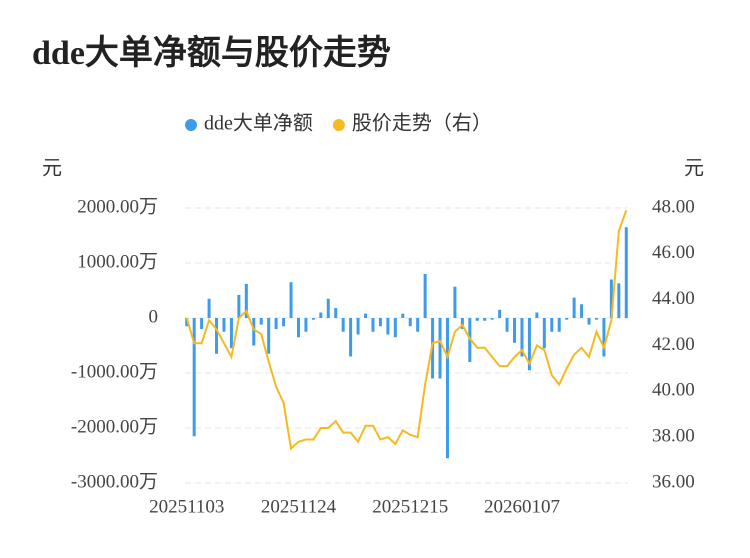  What do you see at coordinates (673, 206) in the screenshot?
I see `y2-tick-label: 48.00` at bounding box center [673, 206].